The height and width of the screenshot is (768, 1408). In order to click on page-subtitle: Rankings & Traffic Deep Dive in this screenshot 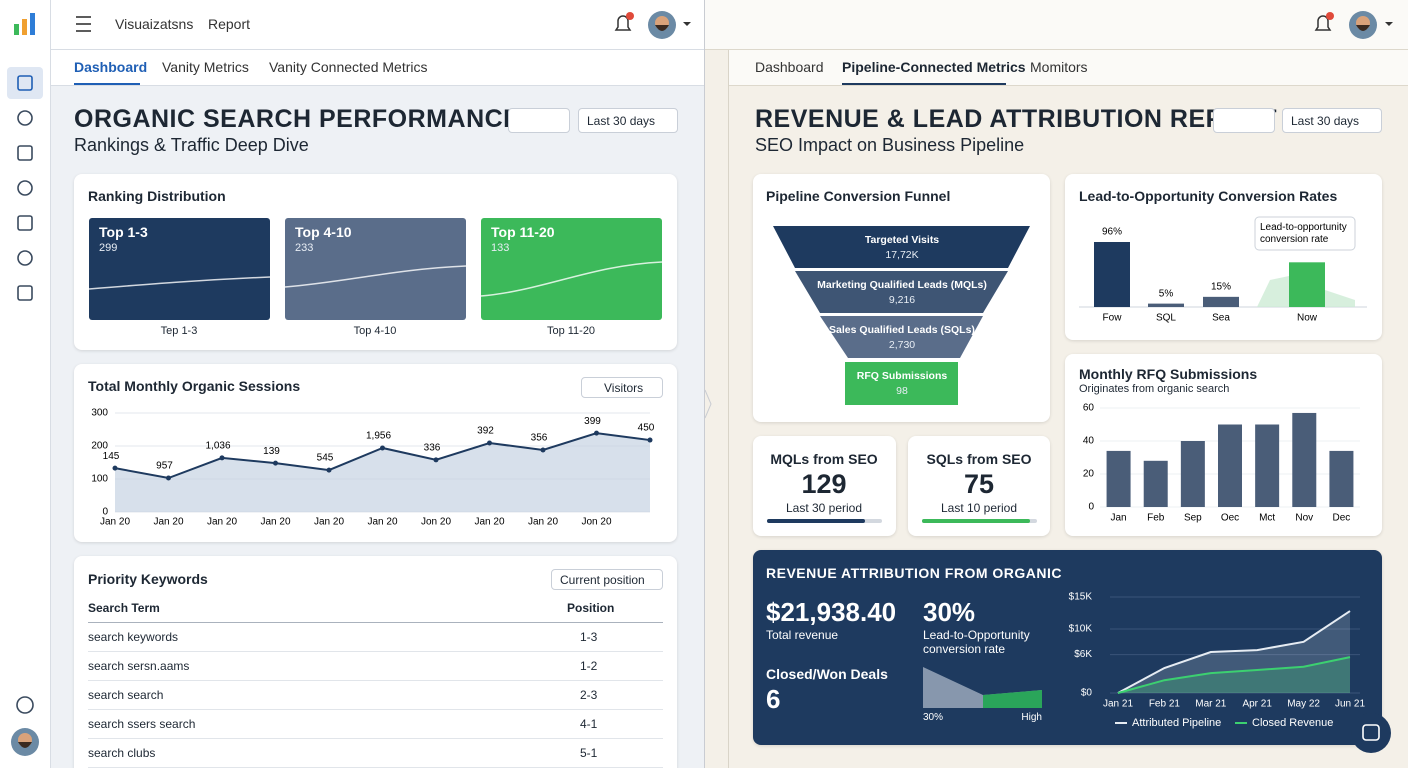, I will do `click(191, 145)`.